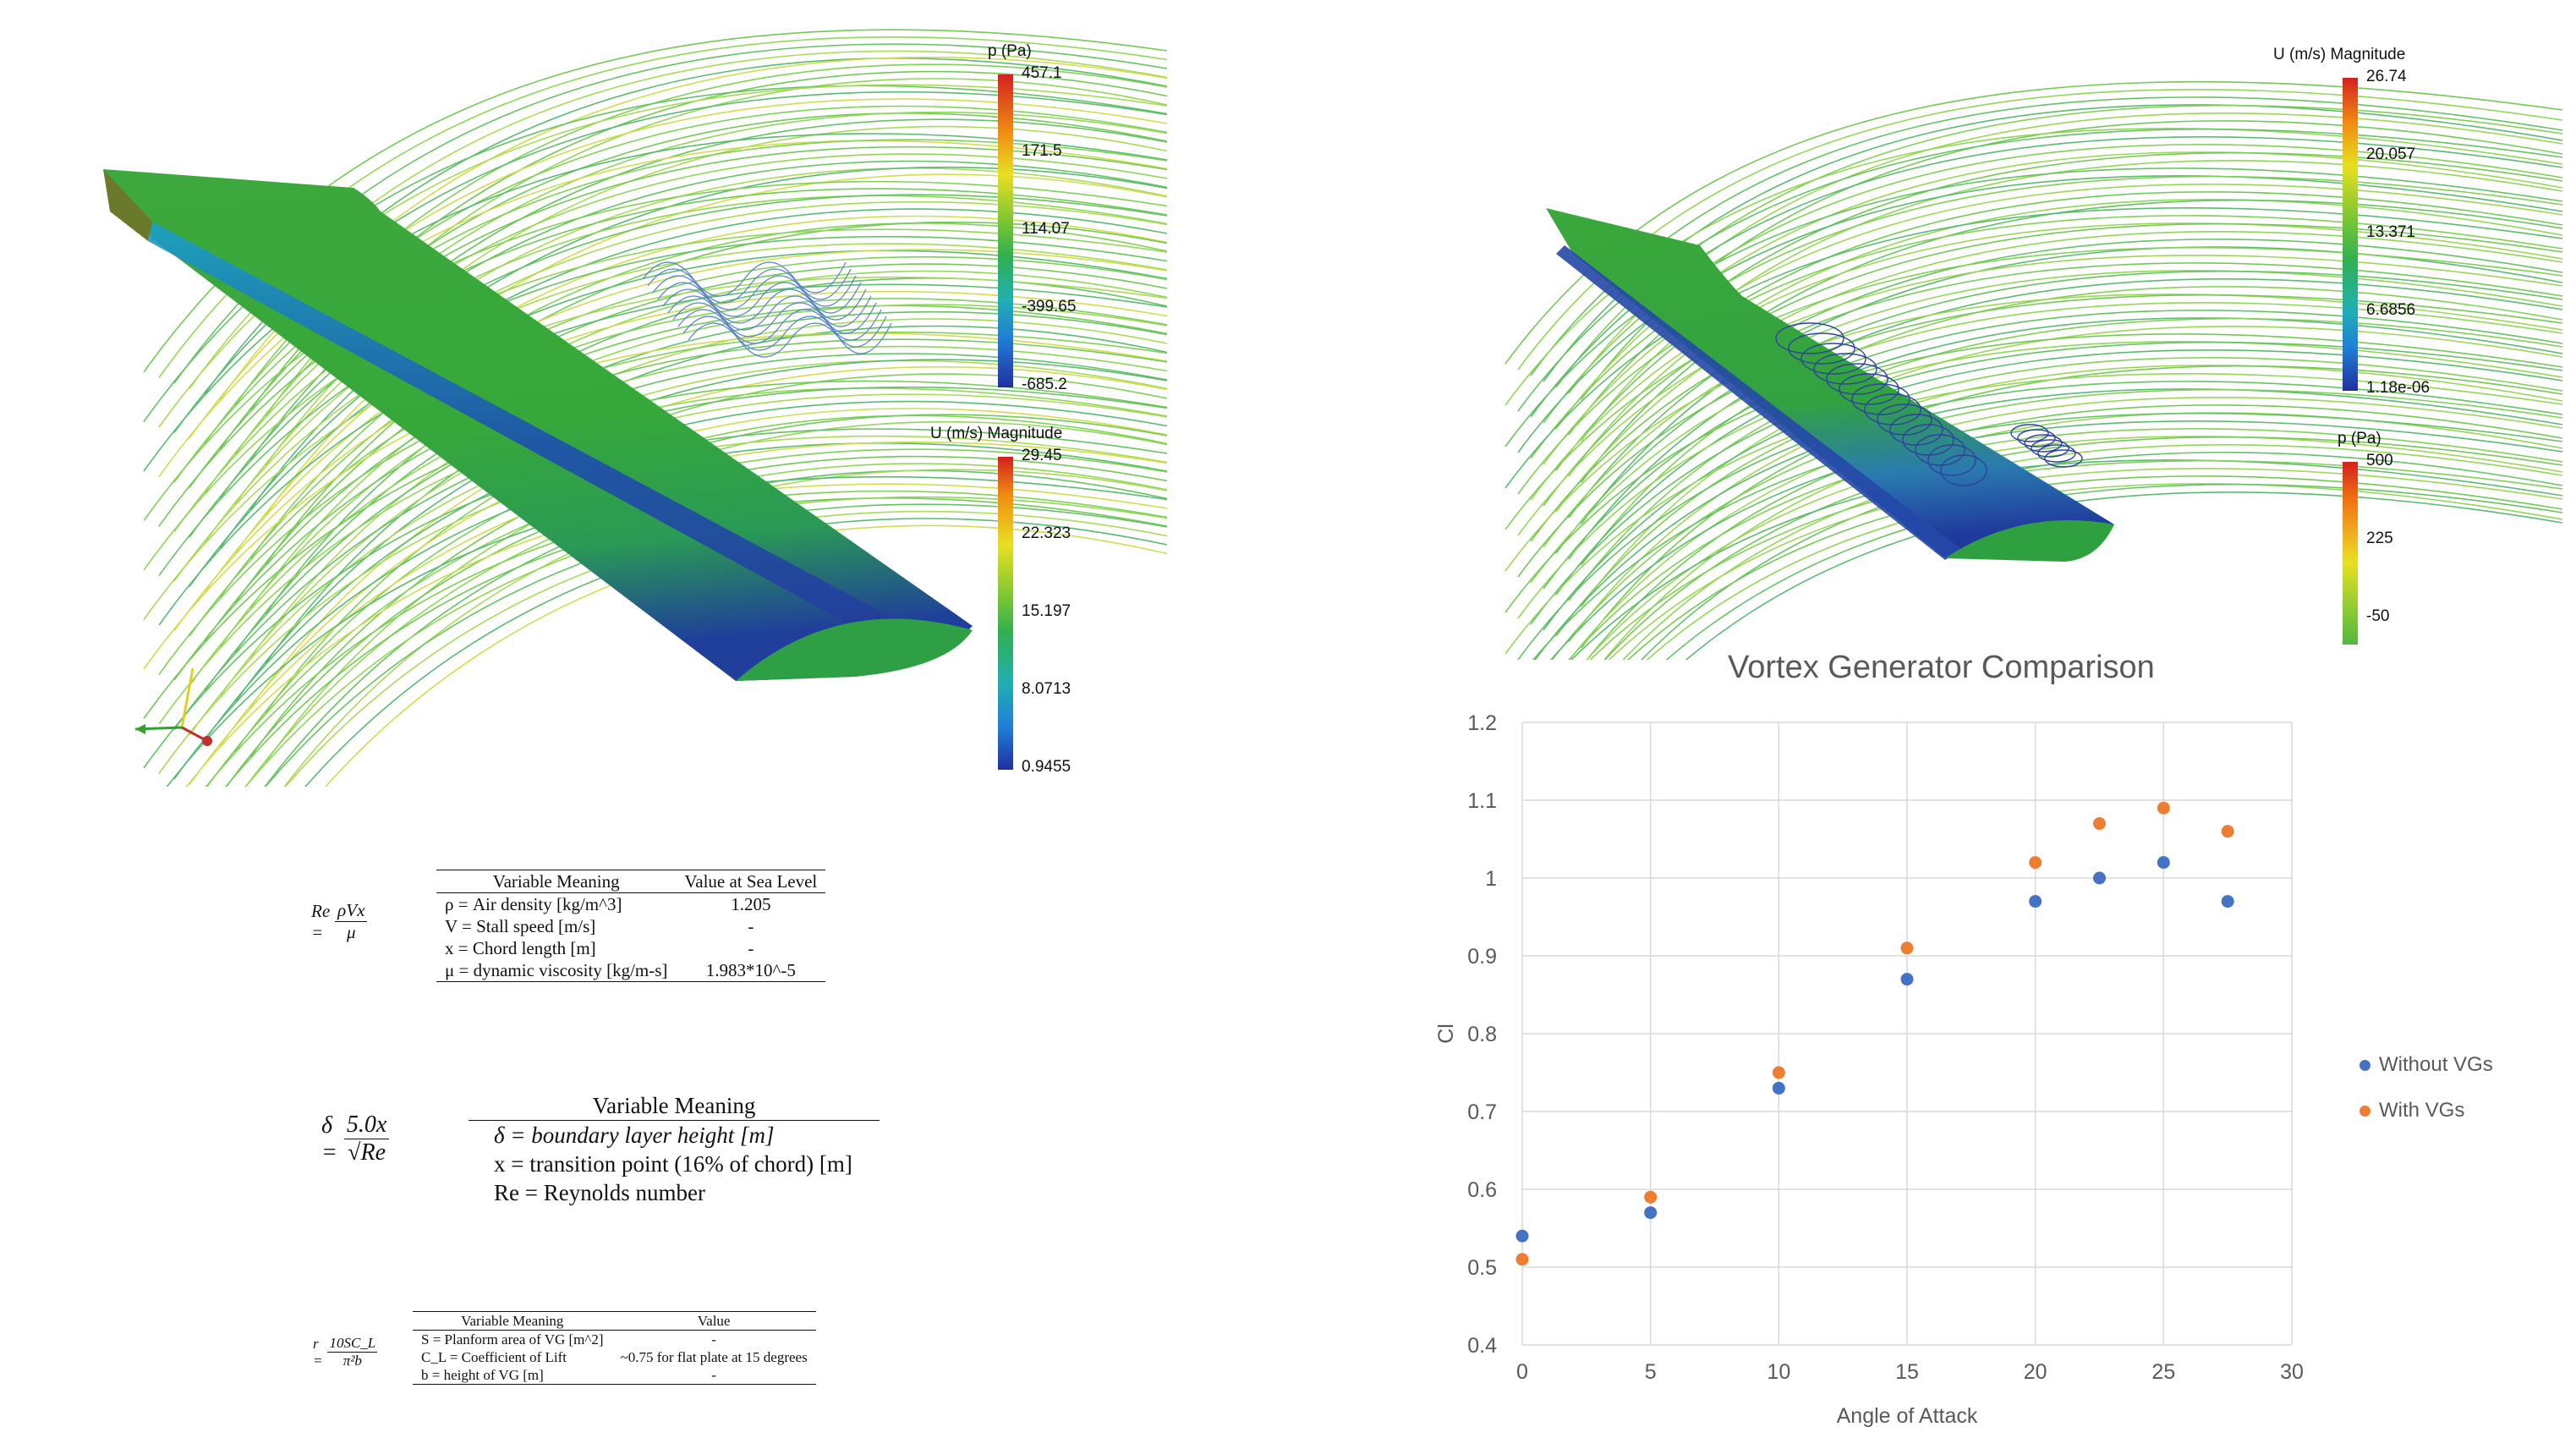  Describe the element at coordinates (2426, 1110) in the screenshot. I see `legend-item-with-vgs: With VGs` at that location.